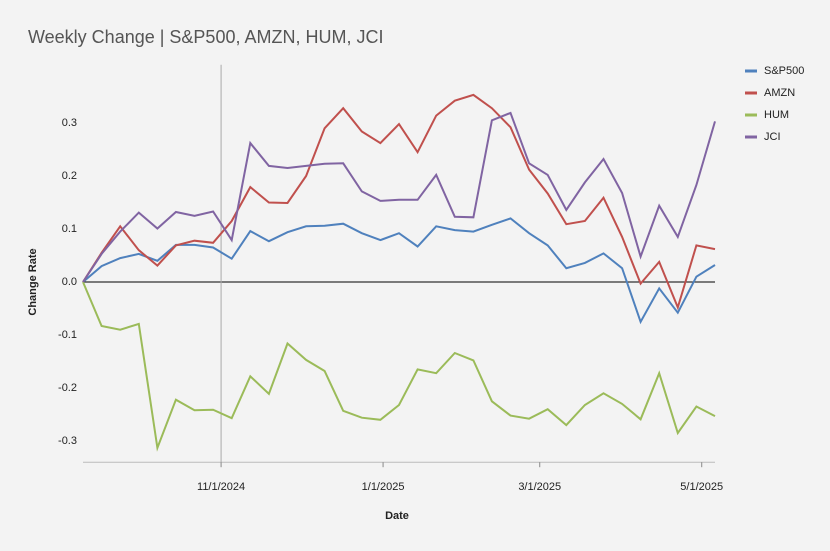 This screenshot has height=551, width=830. What do you see at coordinates (784, 71) in the screenshot?
I see `legend-label: S&P500` at bounding box center [784, 71].